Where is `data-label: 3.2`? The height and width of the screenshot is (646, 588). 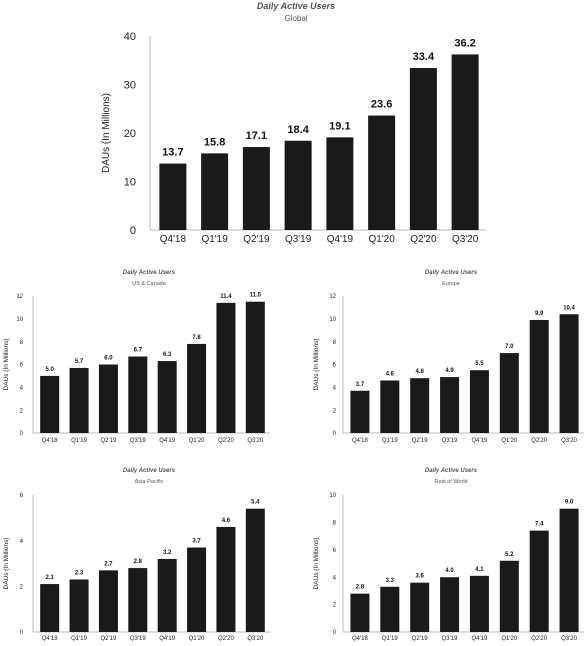 data-label: 3.2 is located at coordinates (167, 553).